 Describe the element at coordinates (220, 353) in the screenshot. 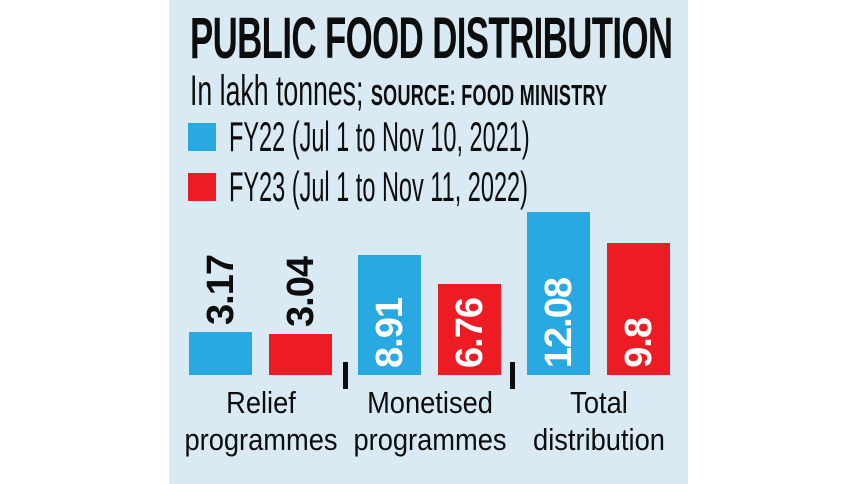

I see `bar-fy22-relief-programmes` at that location.